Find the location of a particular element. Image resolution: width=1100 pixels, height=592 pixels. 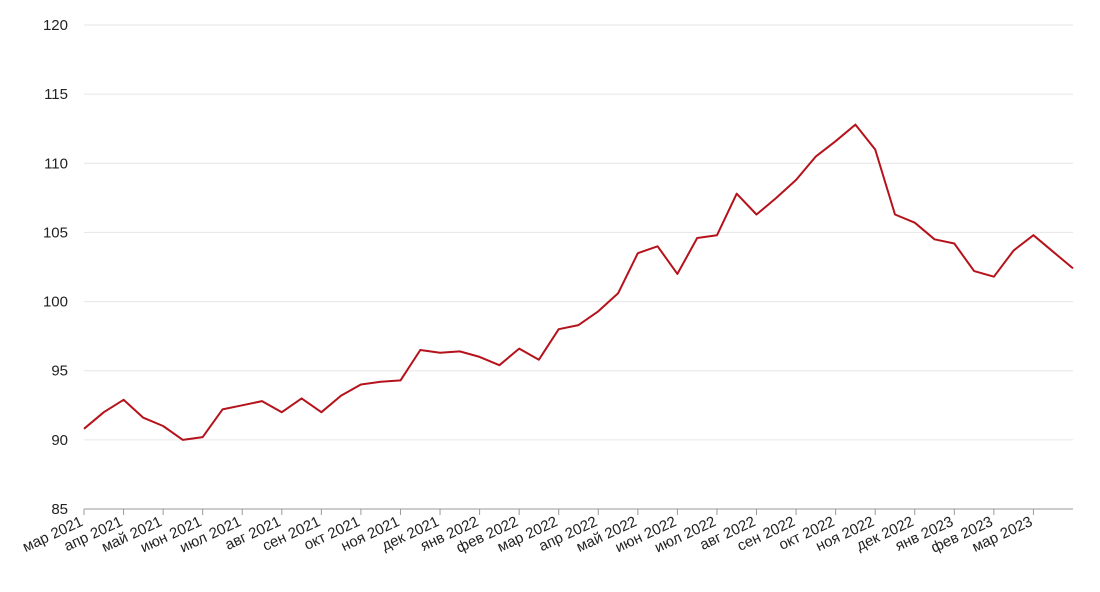

y-tick-label: 115 is located at coordinates (56, 94).